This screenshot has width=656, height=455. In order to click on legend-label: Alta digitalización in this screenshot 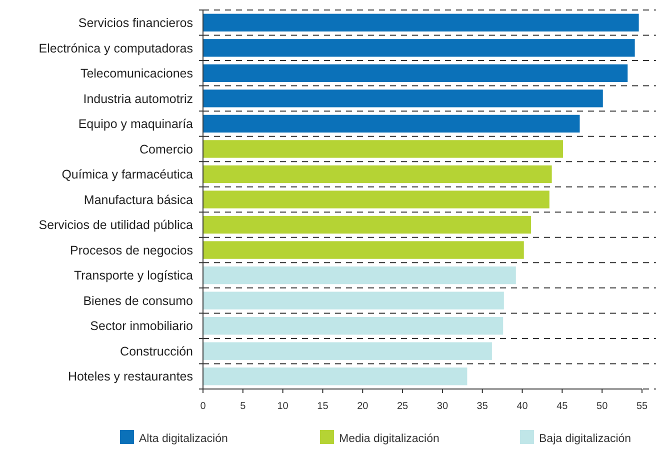, I will do `click(183, 439)`.